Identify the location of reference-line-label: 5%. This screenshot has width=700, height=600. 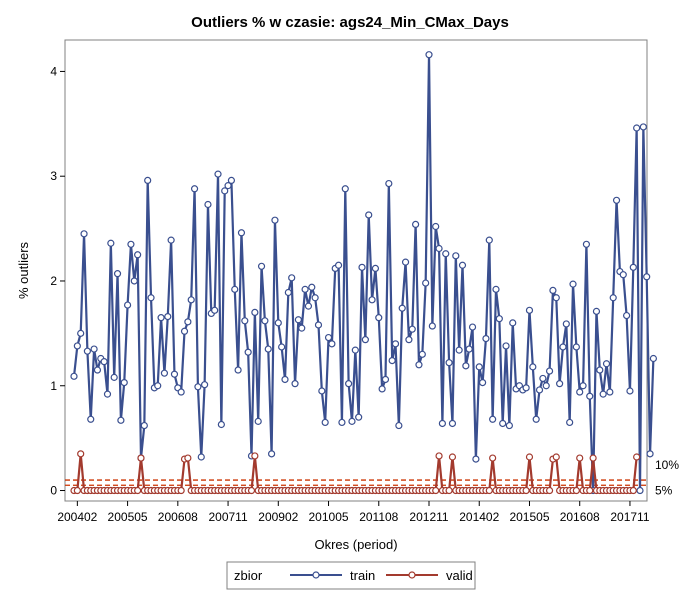
(664, 490).